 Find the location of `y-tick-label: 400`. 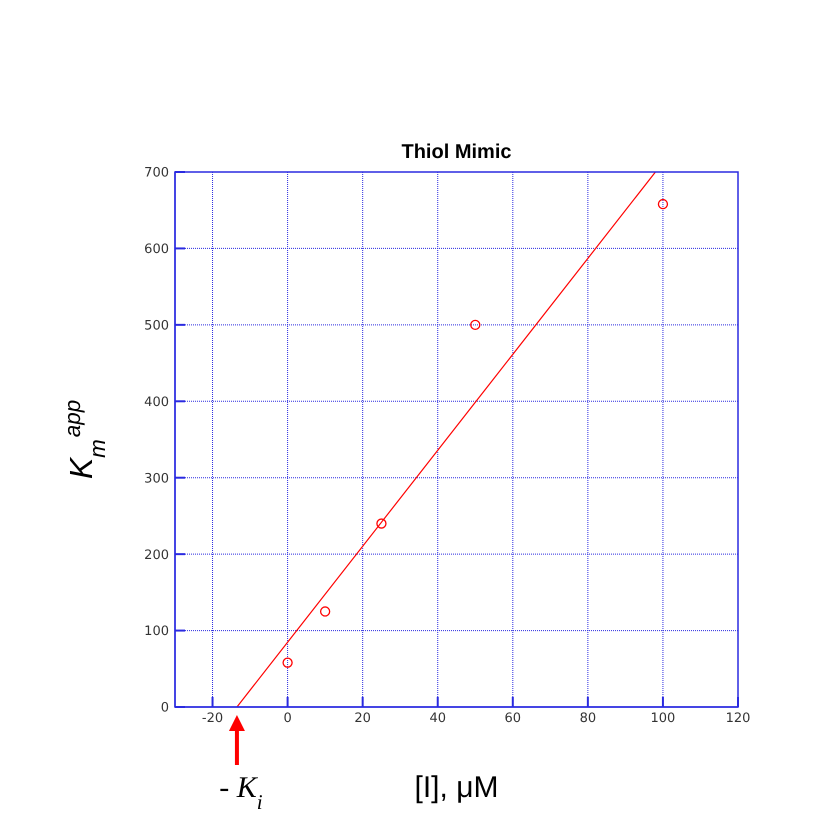

y-tick-label: 400 is located at coordinates (156, 402).